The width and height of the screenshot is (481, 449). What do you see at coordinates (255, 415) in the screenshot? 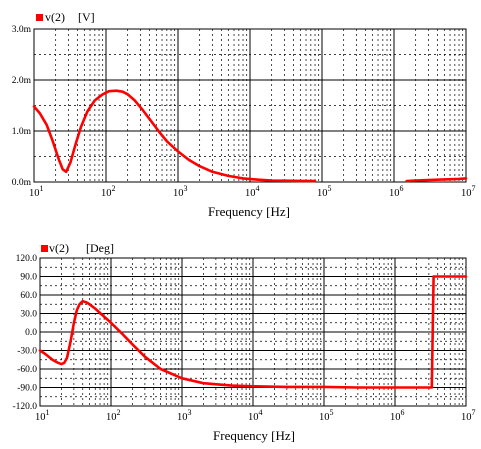
I see `phase-x-tick-label: 10⁴` at bounding box center [255, 415].